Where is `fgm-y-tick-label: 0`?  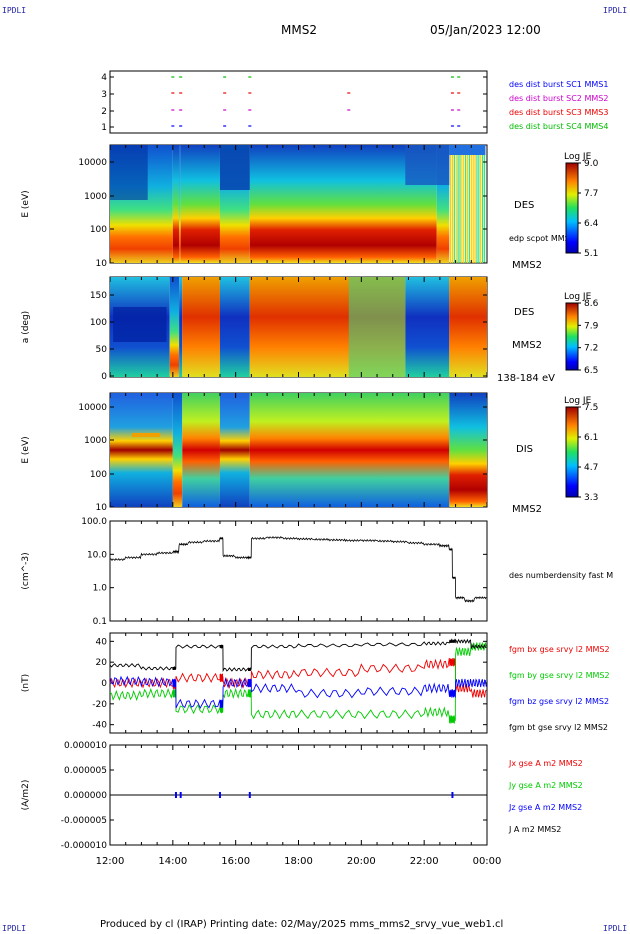
fgm-y-tick-label: 0 is located at coordinates (104, 684).